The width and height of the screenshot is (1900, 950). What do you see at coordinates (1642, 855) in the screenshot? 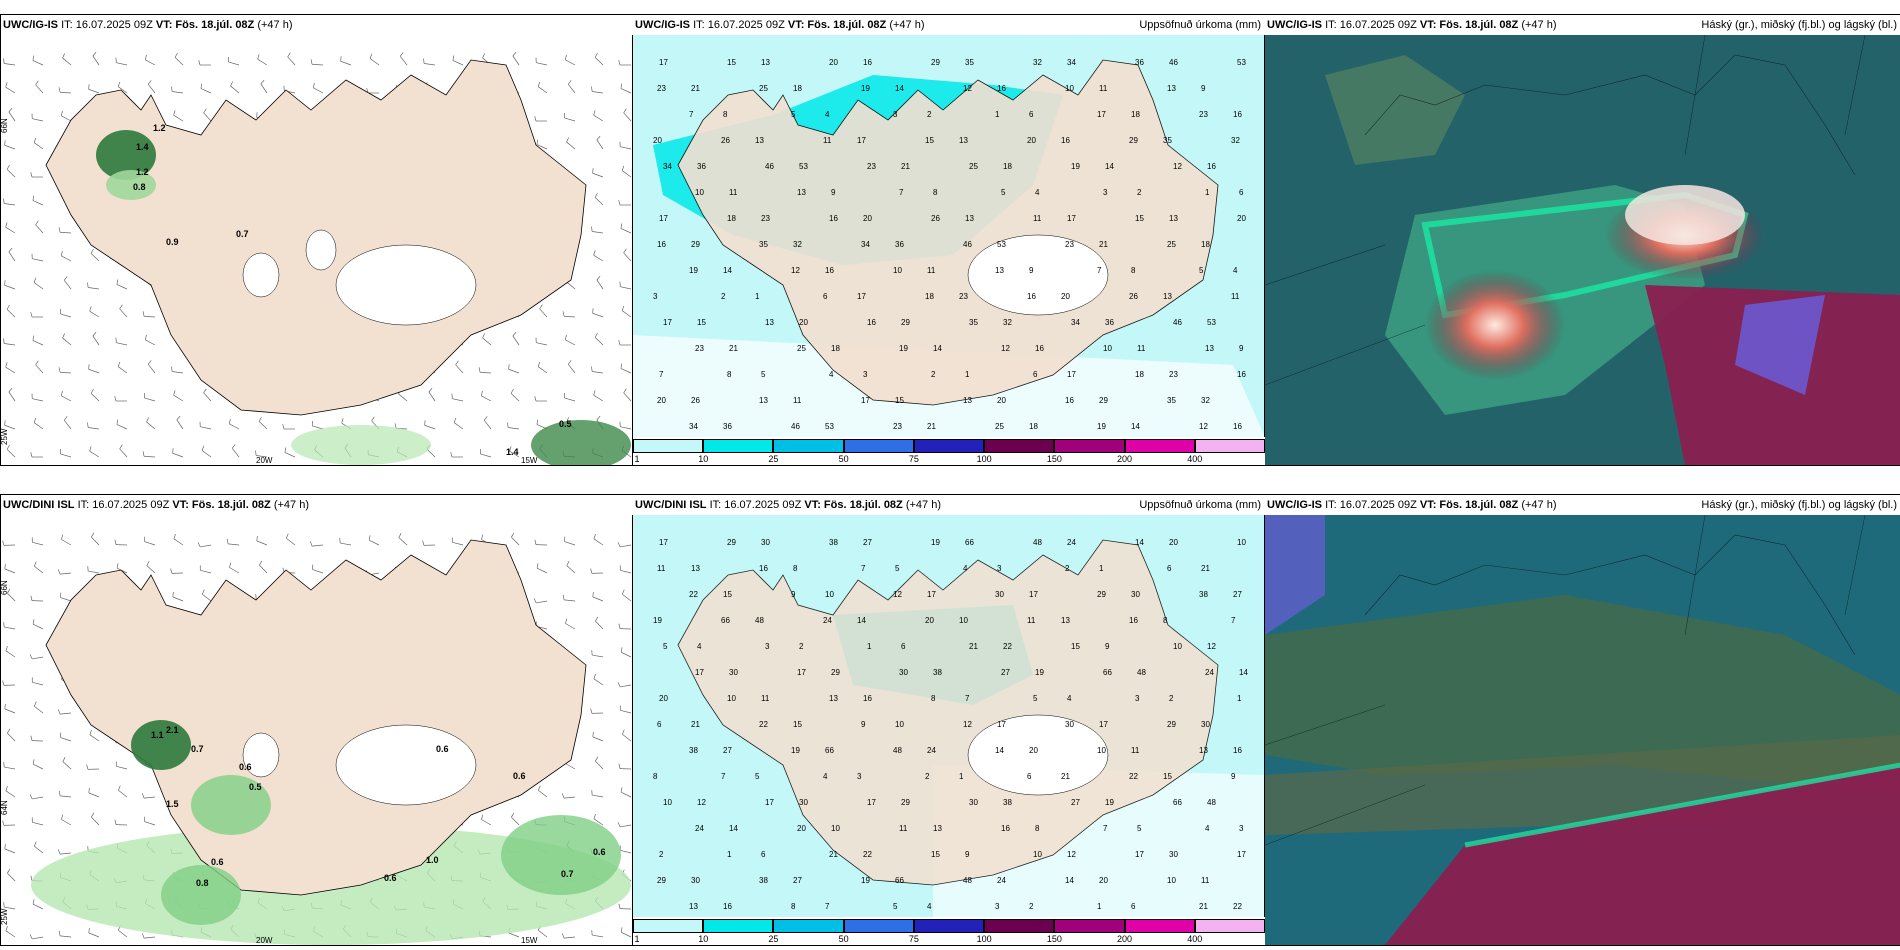
I see `cloud-low` at bounding box center [1642, 855].